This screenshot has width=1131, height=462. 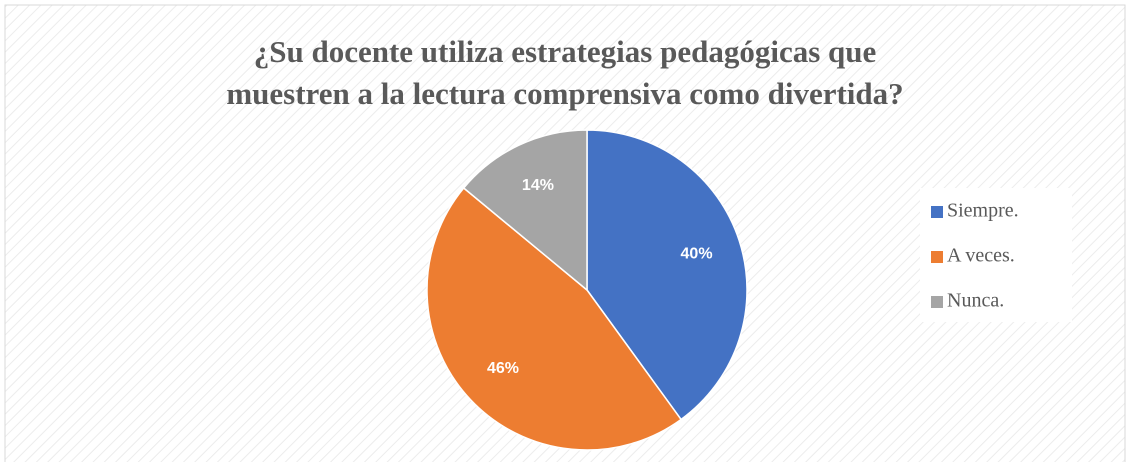 What do you see at coordinates (503, 368) in the screenshot?
I see `data-label: 46%` at bounding box center [503, 368].